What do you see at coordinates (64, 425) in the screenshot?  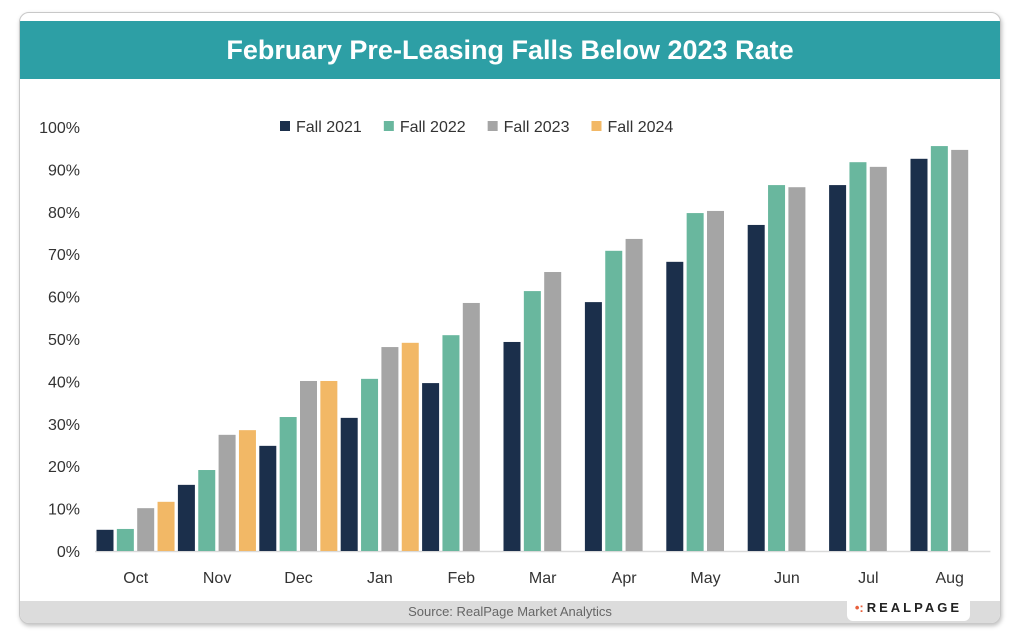 I see `y-tick-label: 30%` at bounding box center [64, 425].